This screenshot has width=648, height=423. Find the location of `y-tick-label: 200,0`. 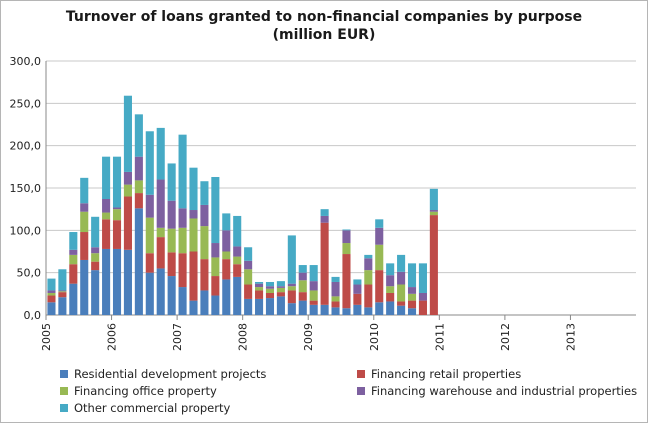

y-tick-label: 200,0 is located at coordinates (26, 146).